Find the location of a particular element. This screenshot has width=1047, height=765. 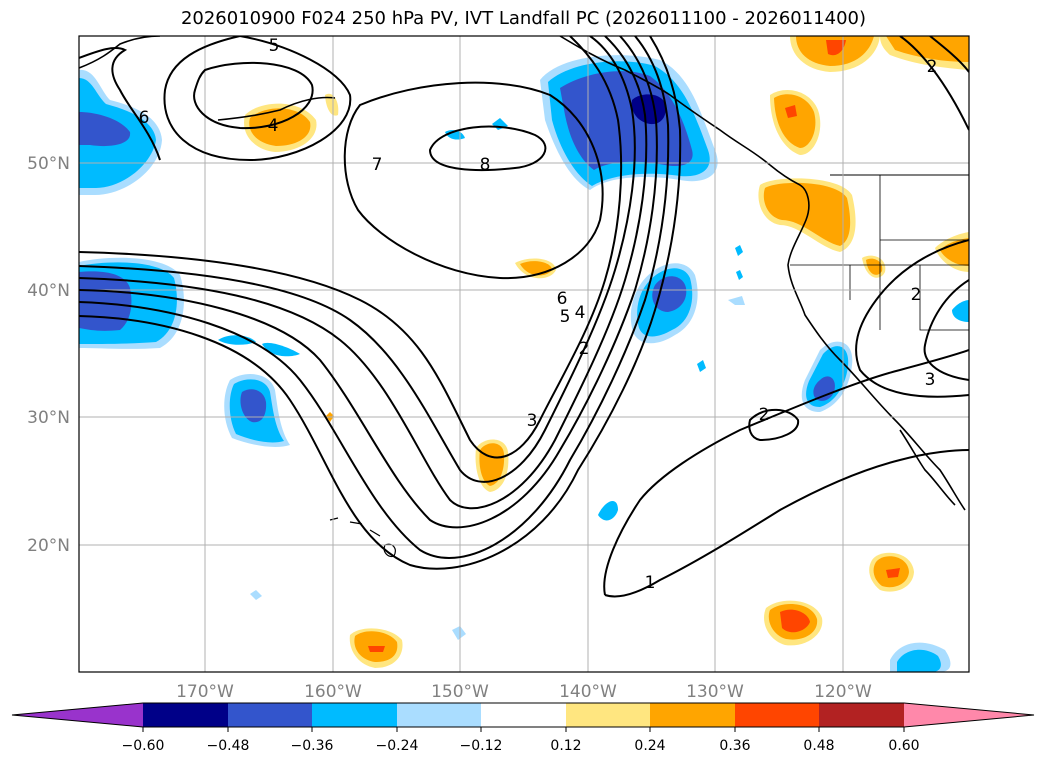

lat-label: 30°N is located at coordinates (48, 418).